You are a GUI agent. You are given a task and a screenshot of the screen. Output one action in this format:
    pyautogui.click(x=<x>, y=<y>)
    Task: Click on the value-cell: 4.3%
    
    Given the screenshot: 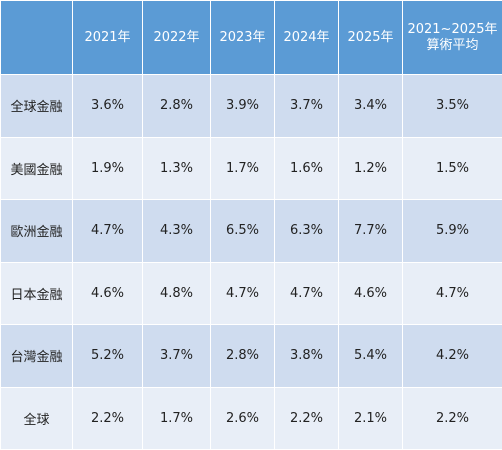 What is the action you would take?
    pyautogui.click(x=176, y=231)
    